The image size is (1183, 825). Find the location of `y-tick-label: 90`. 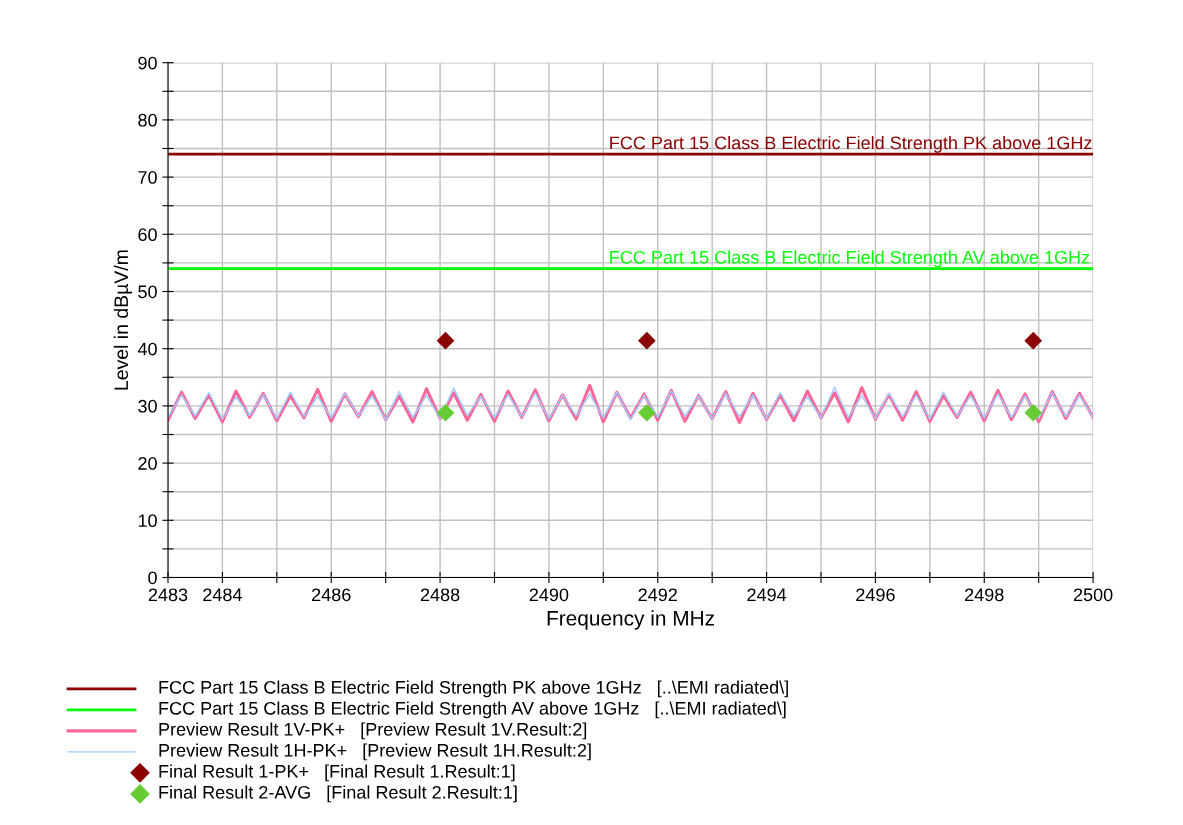

y-tick-label: 90 is located at coordinates (147, 63).